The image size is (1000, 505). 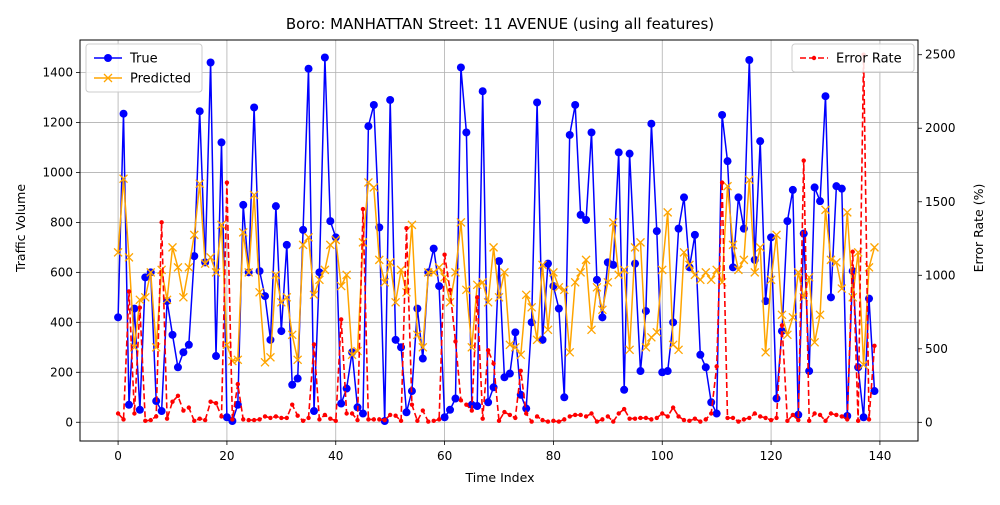 What do you see at coordinates (144, 68) in the screenshot?
I see `legend-box` at bounding box center [144, 68].